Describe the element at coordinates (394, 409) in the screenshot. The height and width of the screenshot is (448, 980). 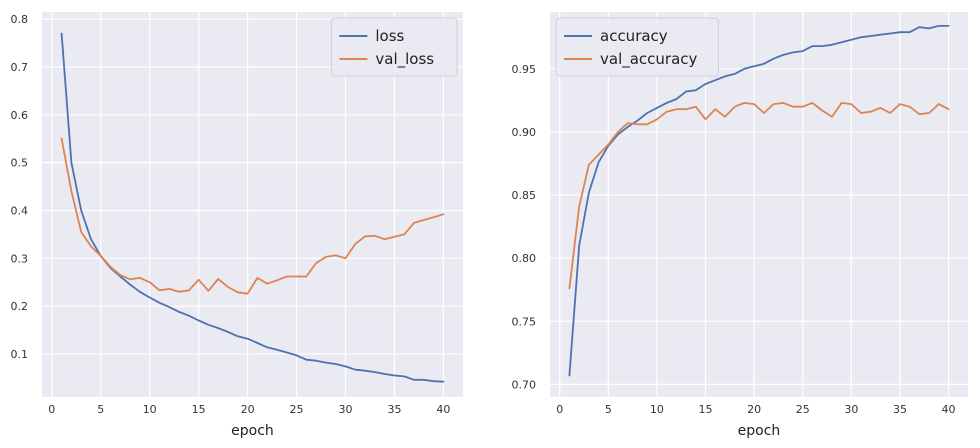
I see `loss-x-tick-label: 35` at that location.